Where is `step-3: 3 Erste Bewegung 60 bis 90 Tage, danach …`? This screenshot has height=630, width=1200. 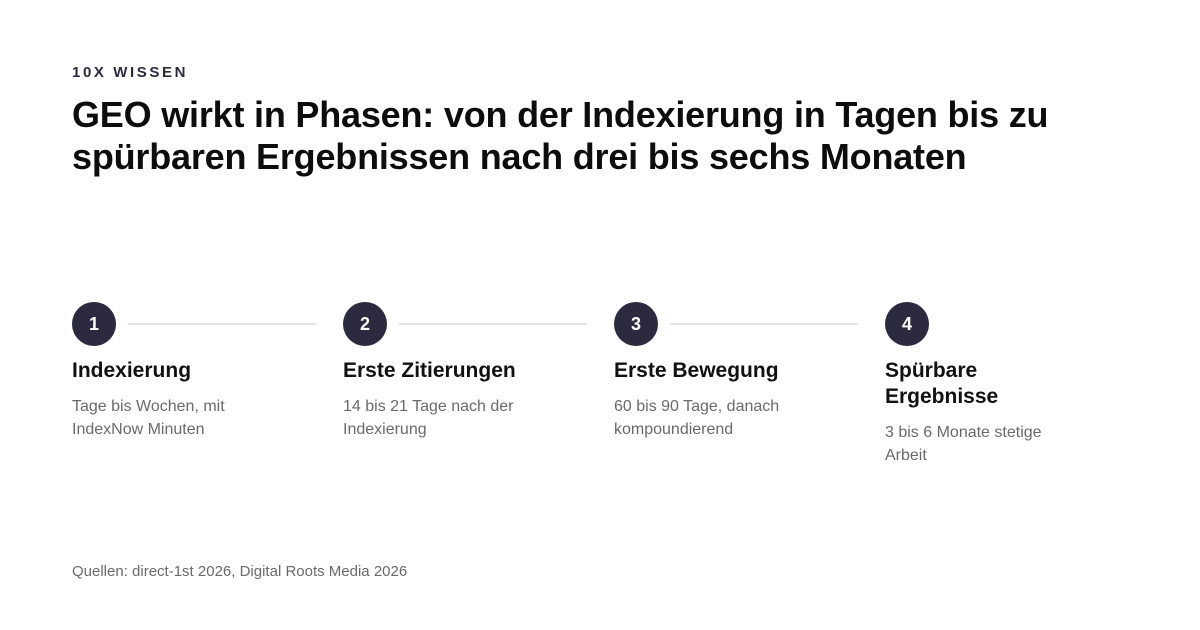 step-3: 3 Erste Bewegung 60 bis 90 Tage, danach … is located at coordinates (749, 384).